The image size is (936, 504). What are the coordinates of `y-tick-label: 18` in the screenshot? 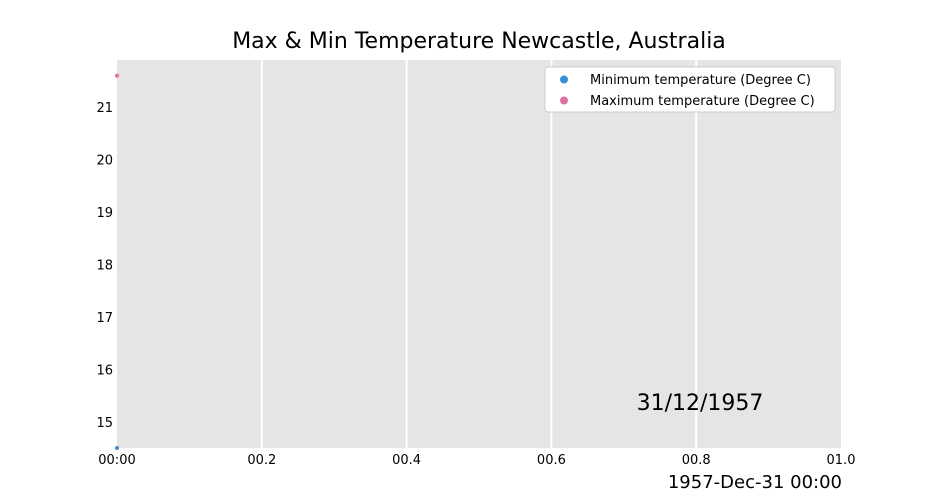 It's located at (104, 265).